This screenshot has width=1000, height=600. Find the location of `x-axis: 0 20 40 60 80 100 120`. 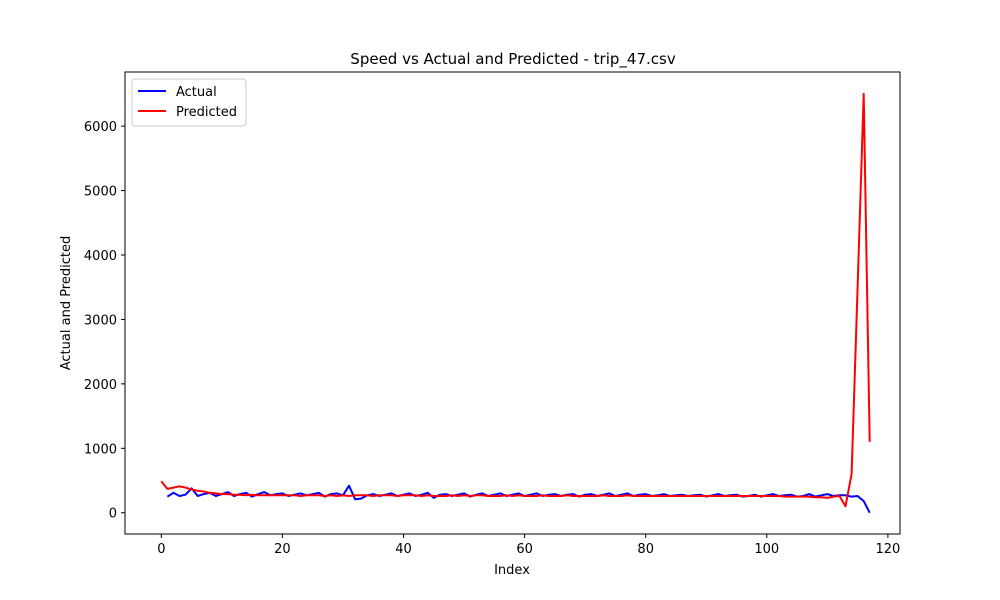

x-axis: 0 20 40 60 80 100 120 is located at coordinates (528, 545).